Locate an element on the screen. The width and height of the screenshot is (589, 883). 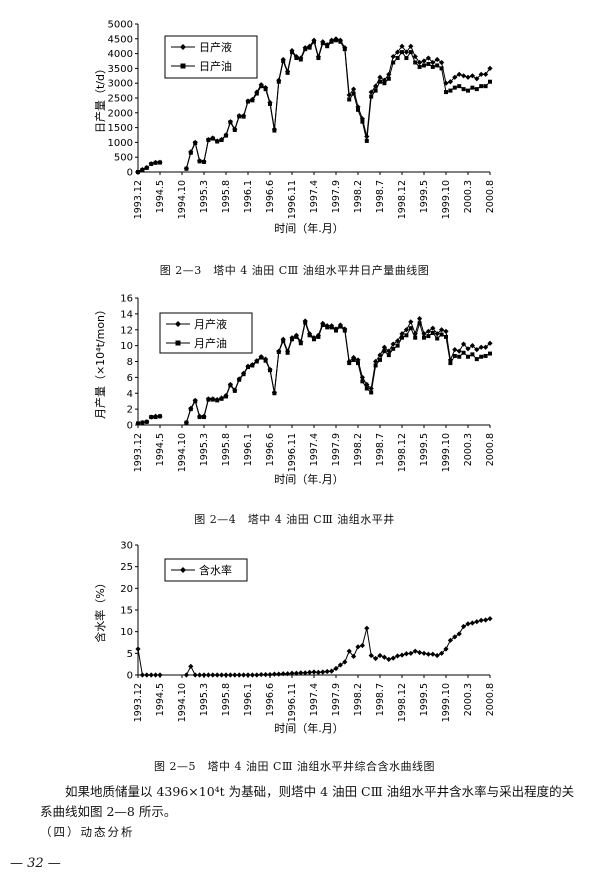
x-tick-label: 1995.3 is located at coordinates (204, 449).